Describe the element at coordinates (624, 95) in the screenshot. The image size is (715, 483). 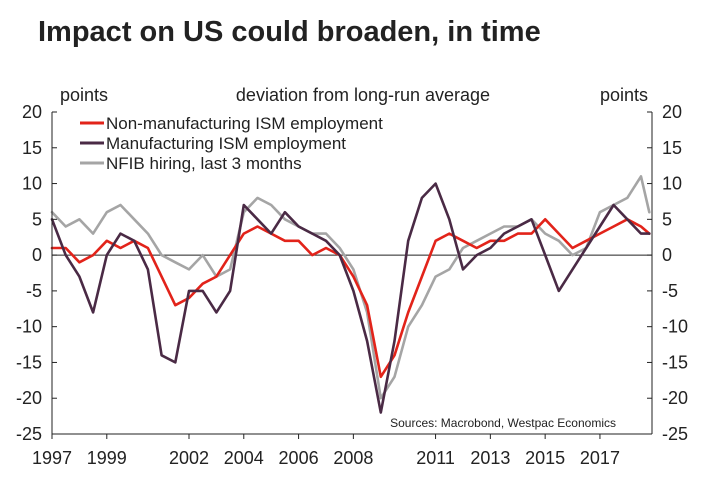
I see `y-axis-label-right: points` at that location.